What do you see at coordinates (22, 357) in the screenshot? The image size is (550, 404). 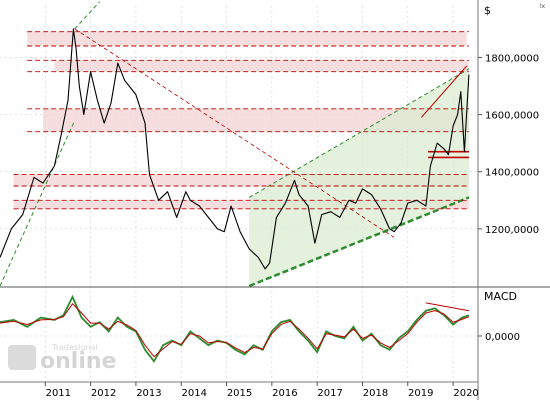 I see `watermark-logo-box` at bounding box center [22, 357].